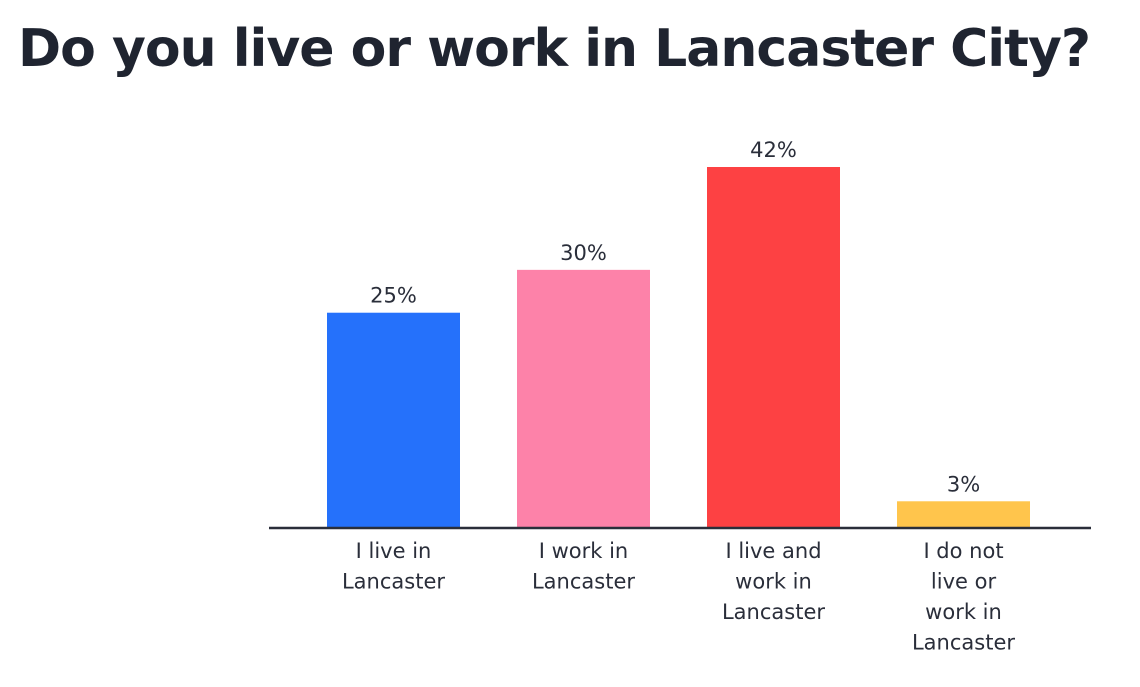  Describe the element at coordinates (583, 253) in the screenshot. I see `value-label-2: 30%` at that location.